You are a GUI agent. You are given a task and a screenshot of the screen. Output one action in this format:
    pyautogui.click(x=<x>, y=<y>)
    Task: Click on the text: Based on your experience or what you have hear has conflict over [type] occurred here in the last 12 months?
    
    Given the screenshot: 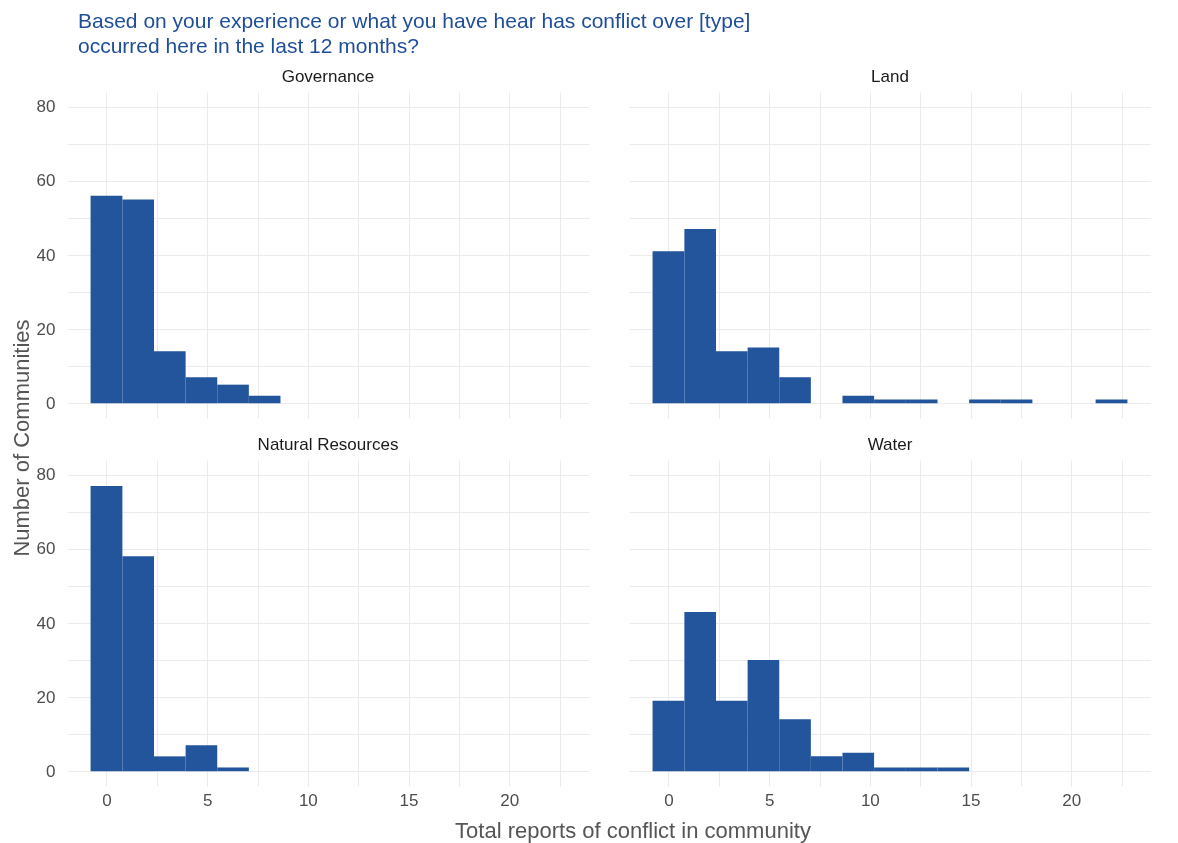 What is the action you would take?
    pyautogui.click(x=415, y=33)
    